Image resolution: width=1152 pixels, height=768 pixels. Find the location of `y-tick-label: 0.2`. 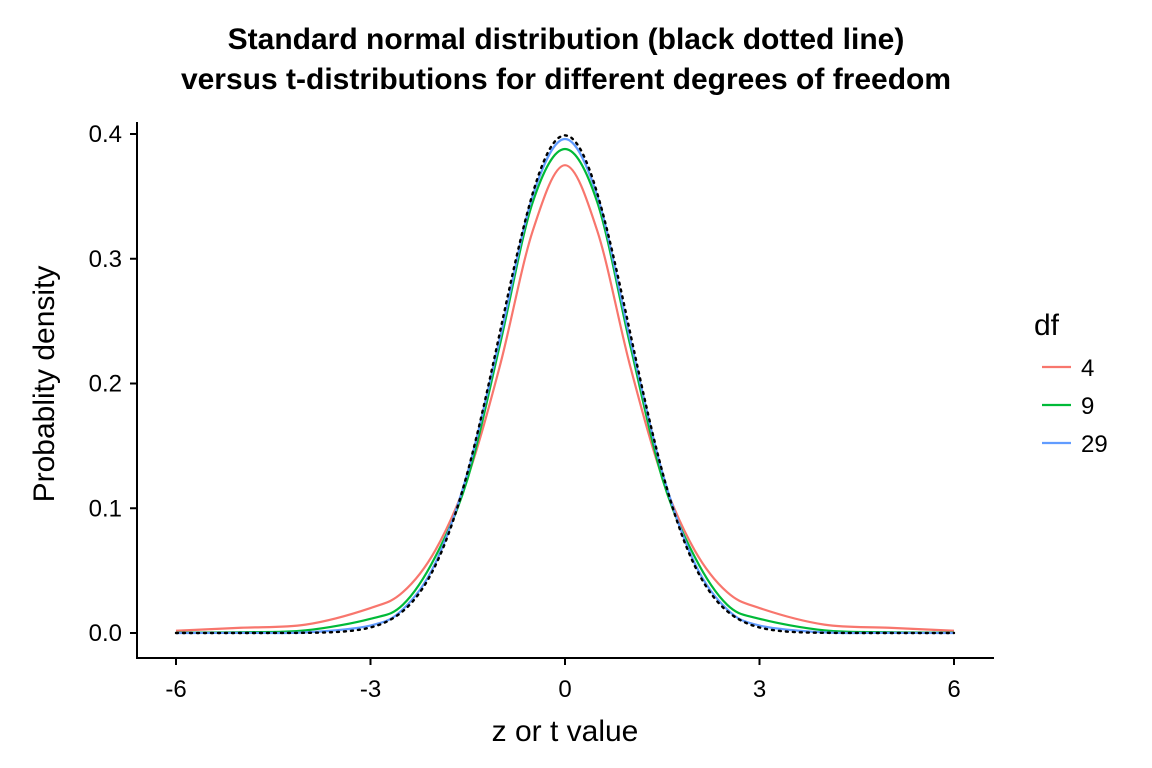

y-tick-label: 0.2 is located at coordinates (105, 384).